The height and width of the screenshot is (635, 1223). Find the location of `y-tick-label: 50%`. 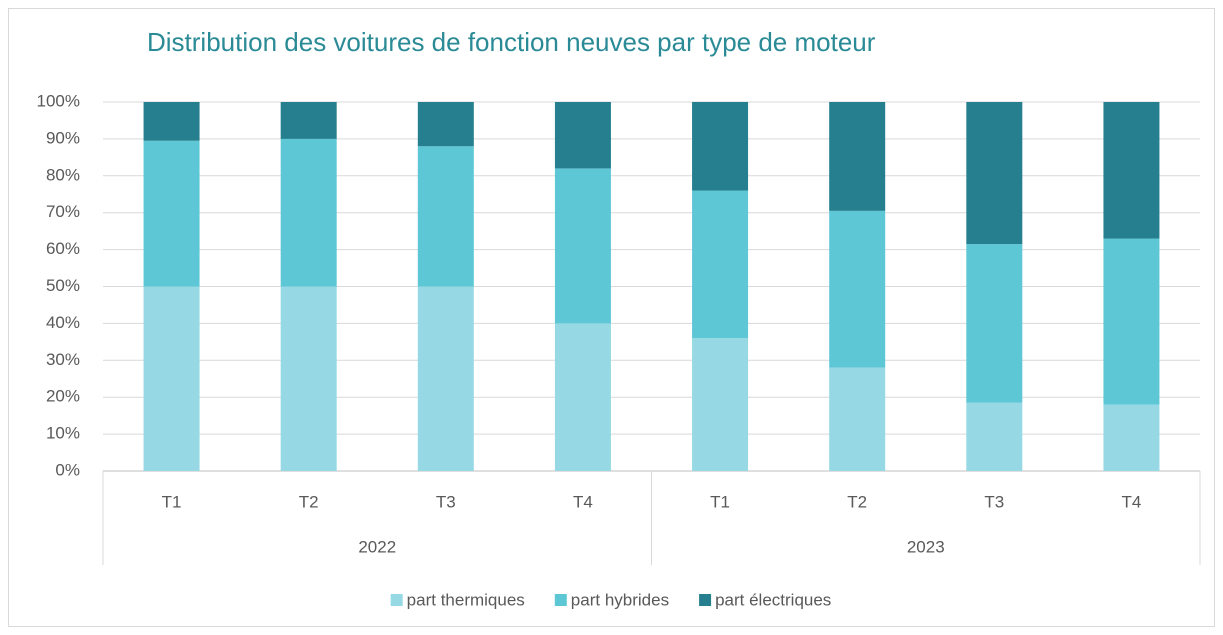

y-tick-label: 50% is located at coordinates (63, 285).